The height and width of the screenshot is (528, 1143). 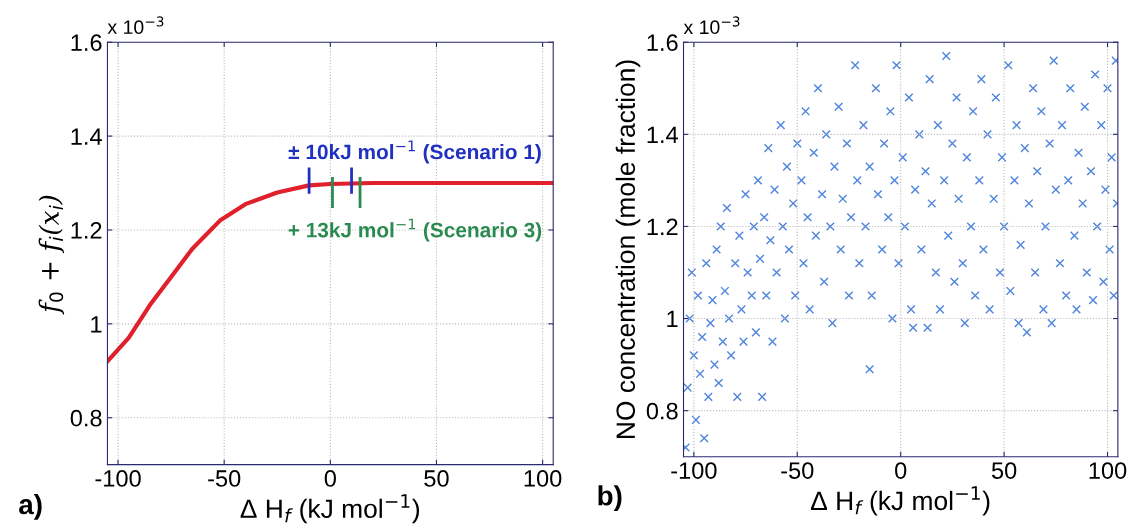 What do you see at coordinates (610, 498) in the screenshot?
I see `text: b)` at bounding box center [610, 498].